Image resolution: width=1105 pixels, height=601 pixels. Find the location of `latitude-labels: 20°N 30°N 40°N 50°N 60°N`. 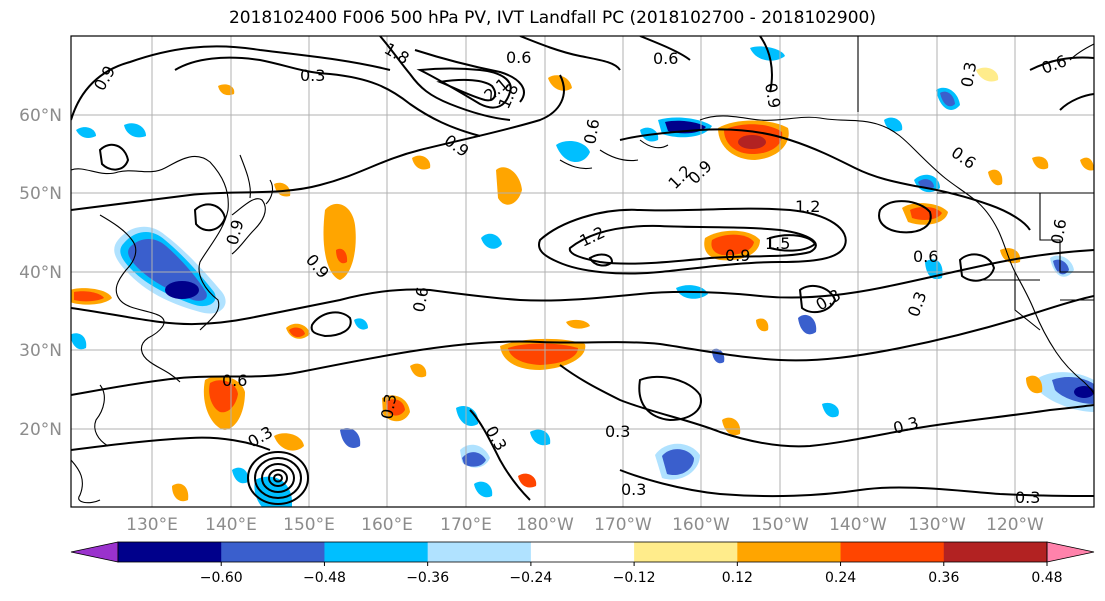

latitude-labels: 20°N 30°N 40°N 50°N 60°N is located at coordinates (40, 273).